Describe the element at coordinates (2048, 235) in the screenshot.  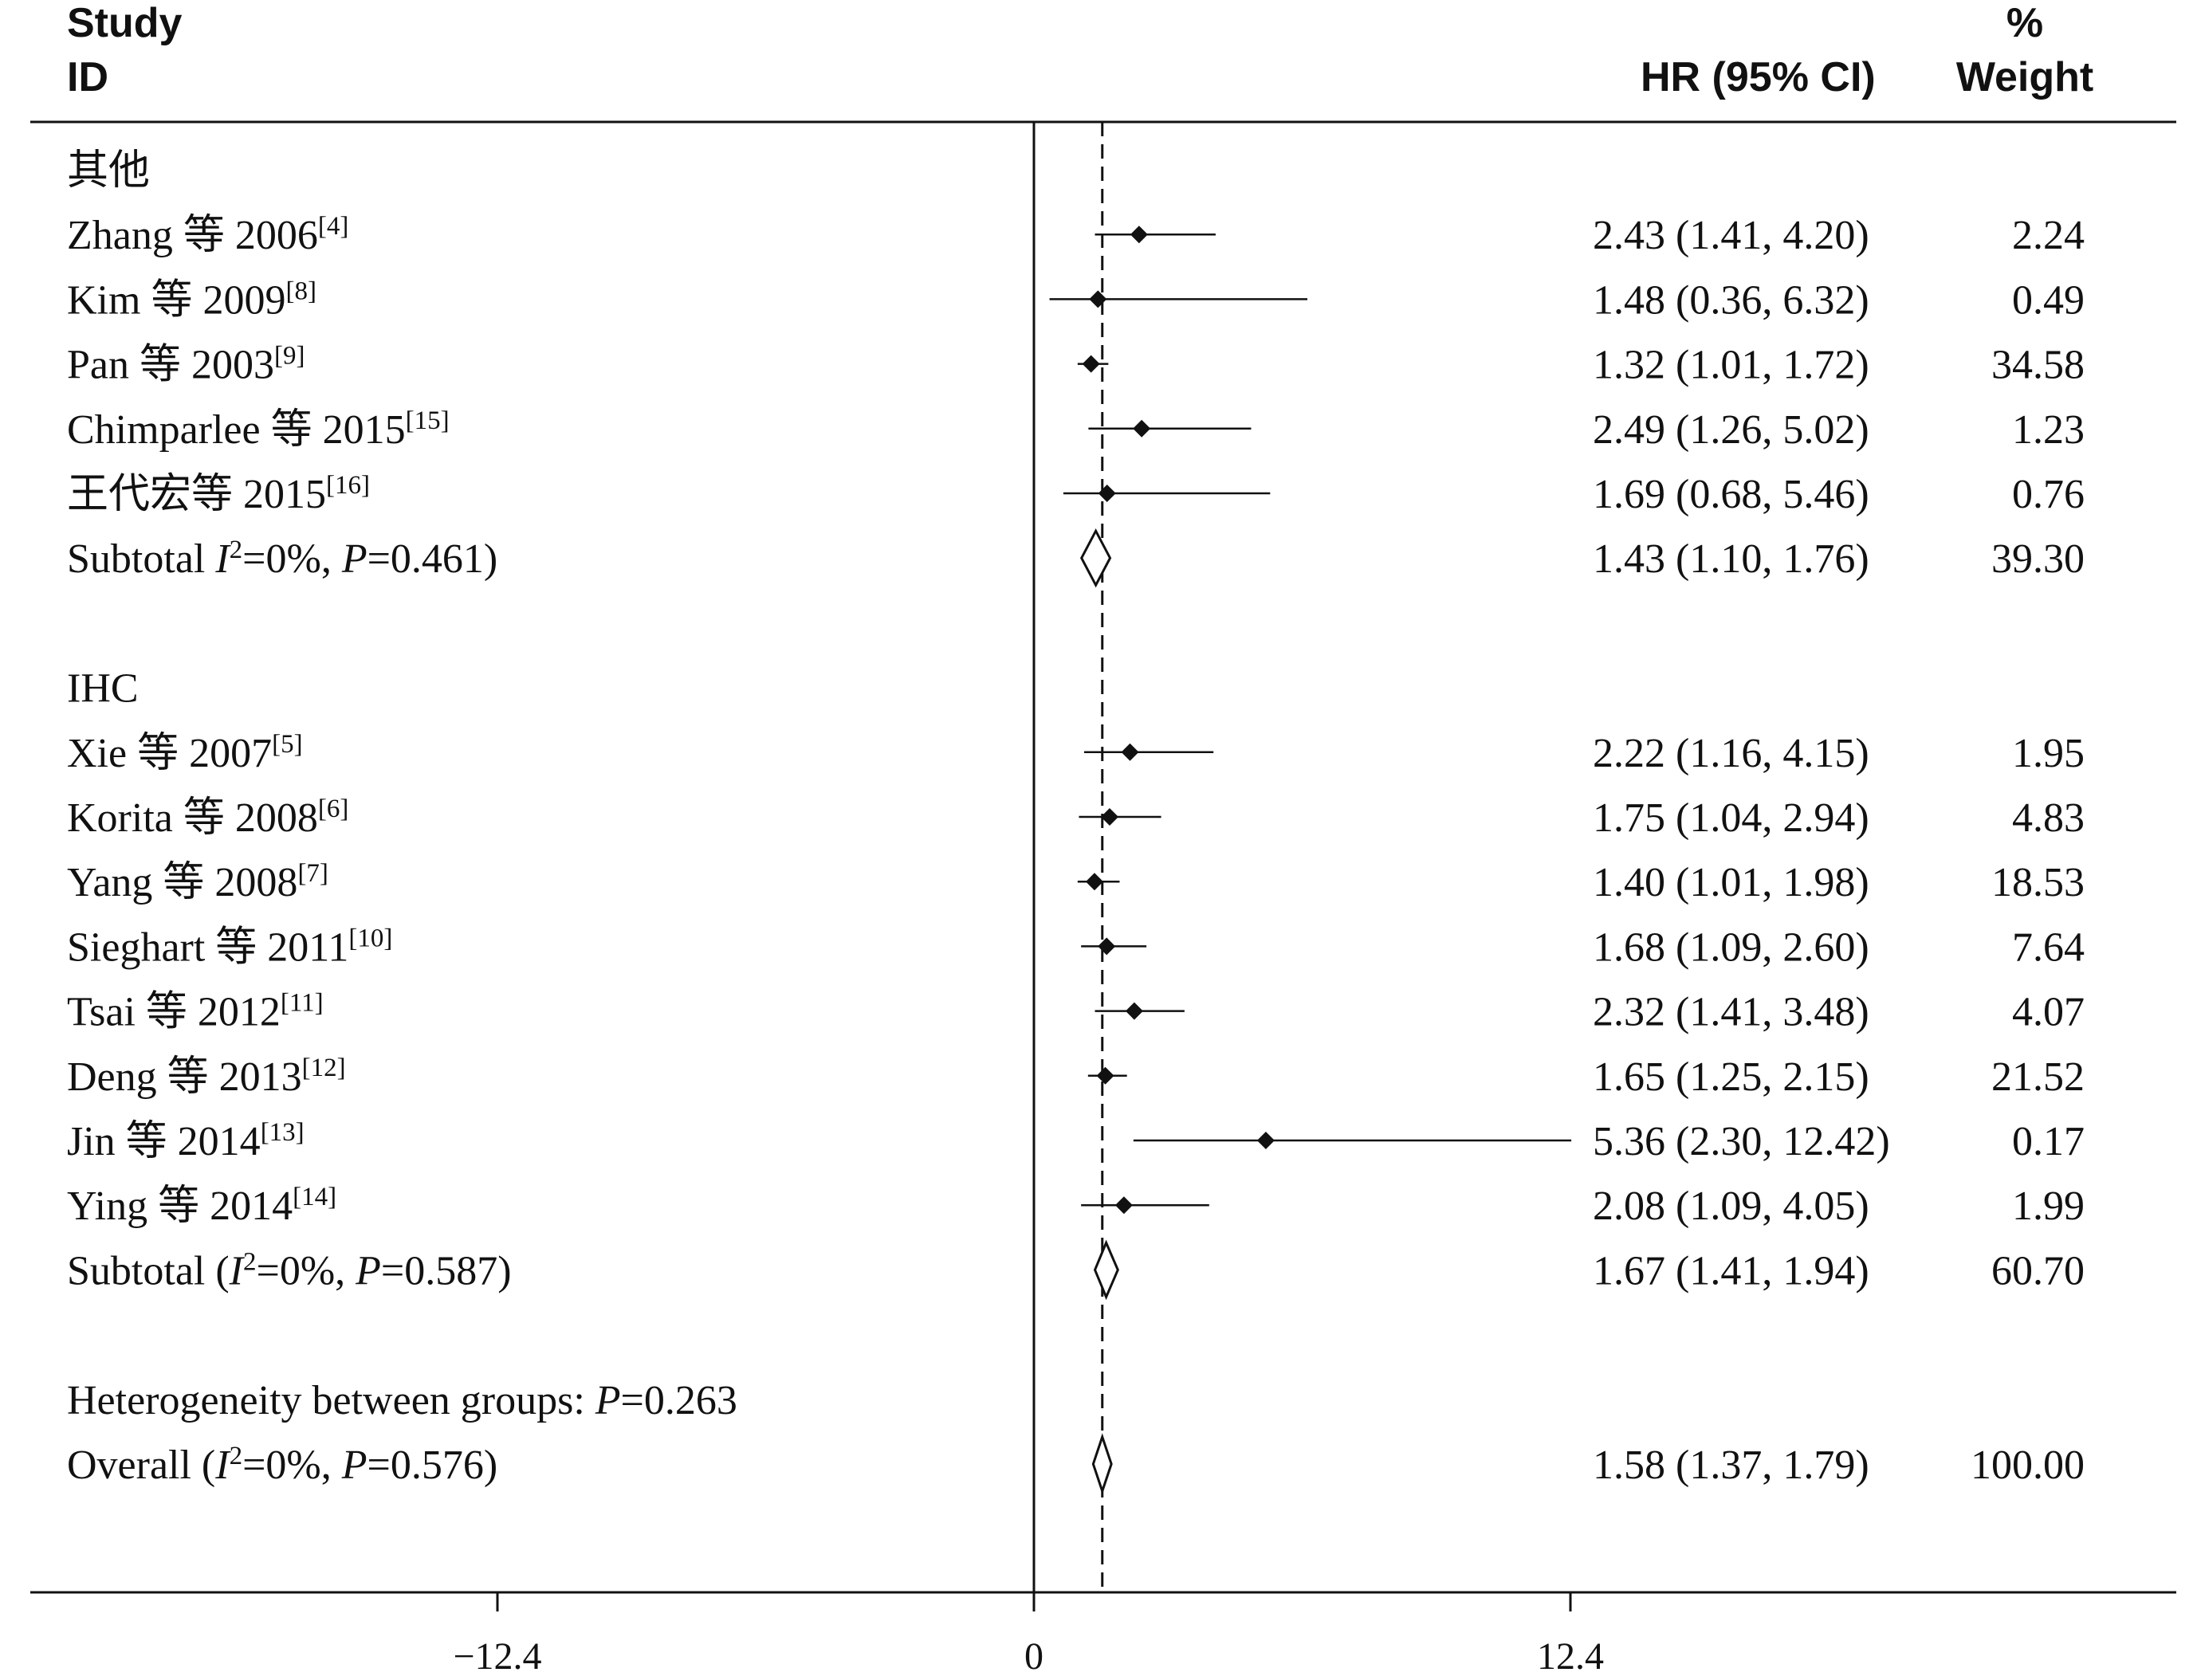
I see `weight-value: 2.24` at that location.